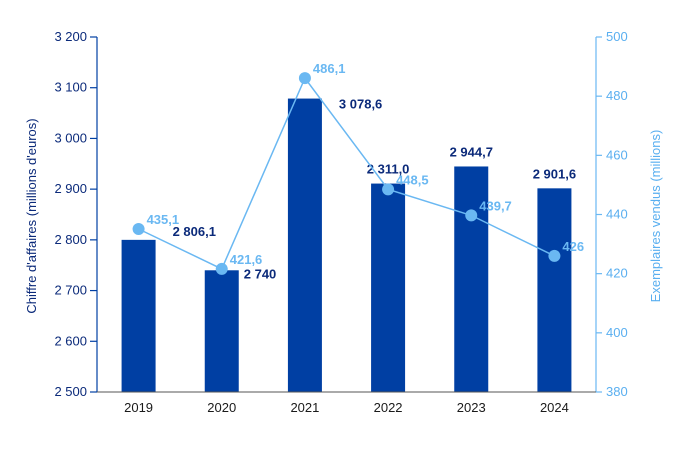 This screenshot has width=691, height=450. Describe the element at coordinates (76, 214) in the screenshot. I see `left-axis: 2 500 2 600 2 700 2 800 2 900 3 000 3 100 3 200` at that location.